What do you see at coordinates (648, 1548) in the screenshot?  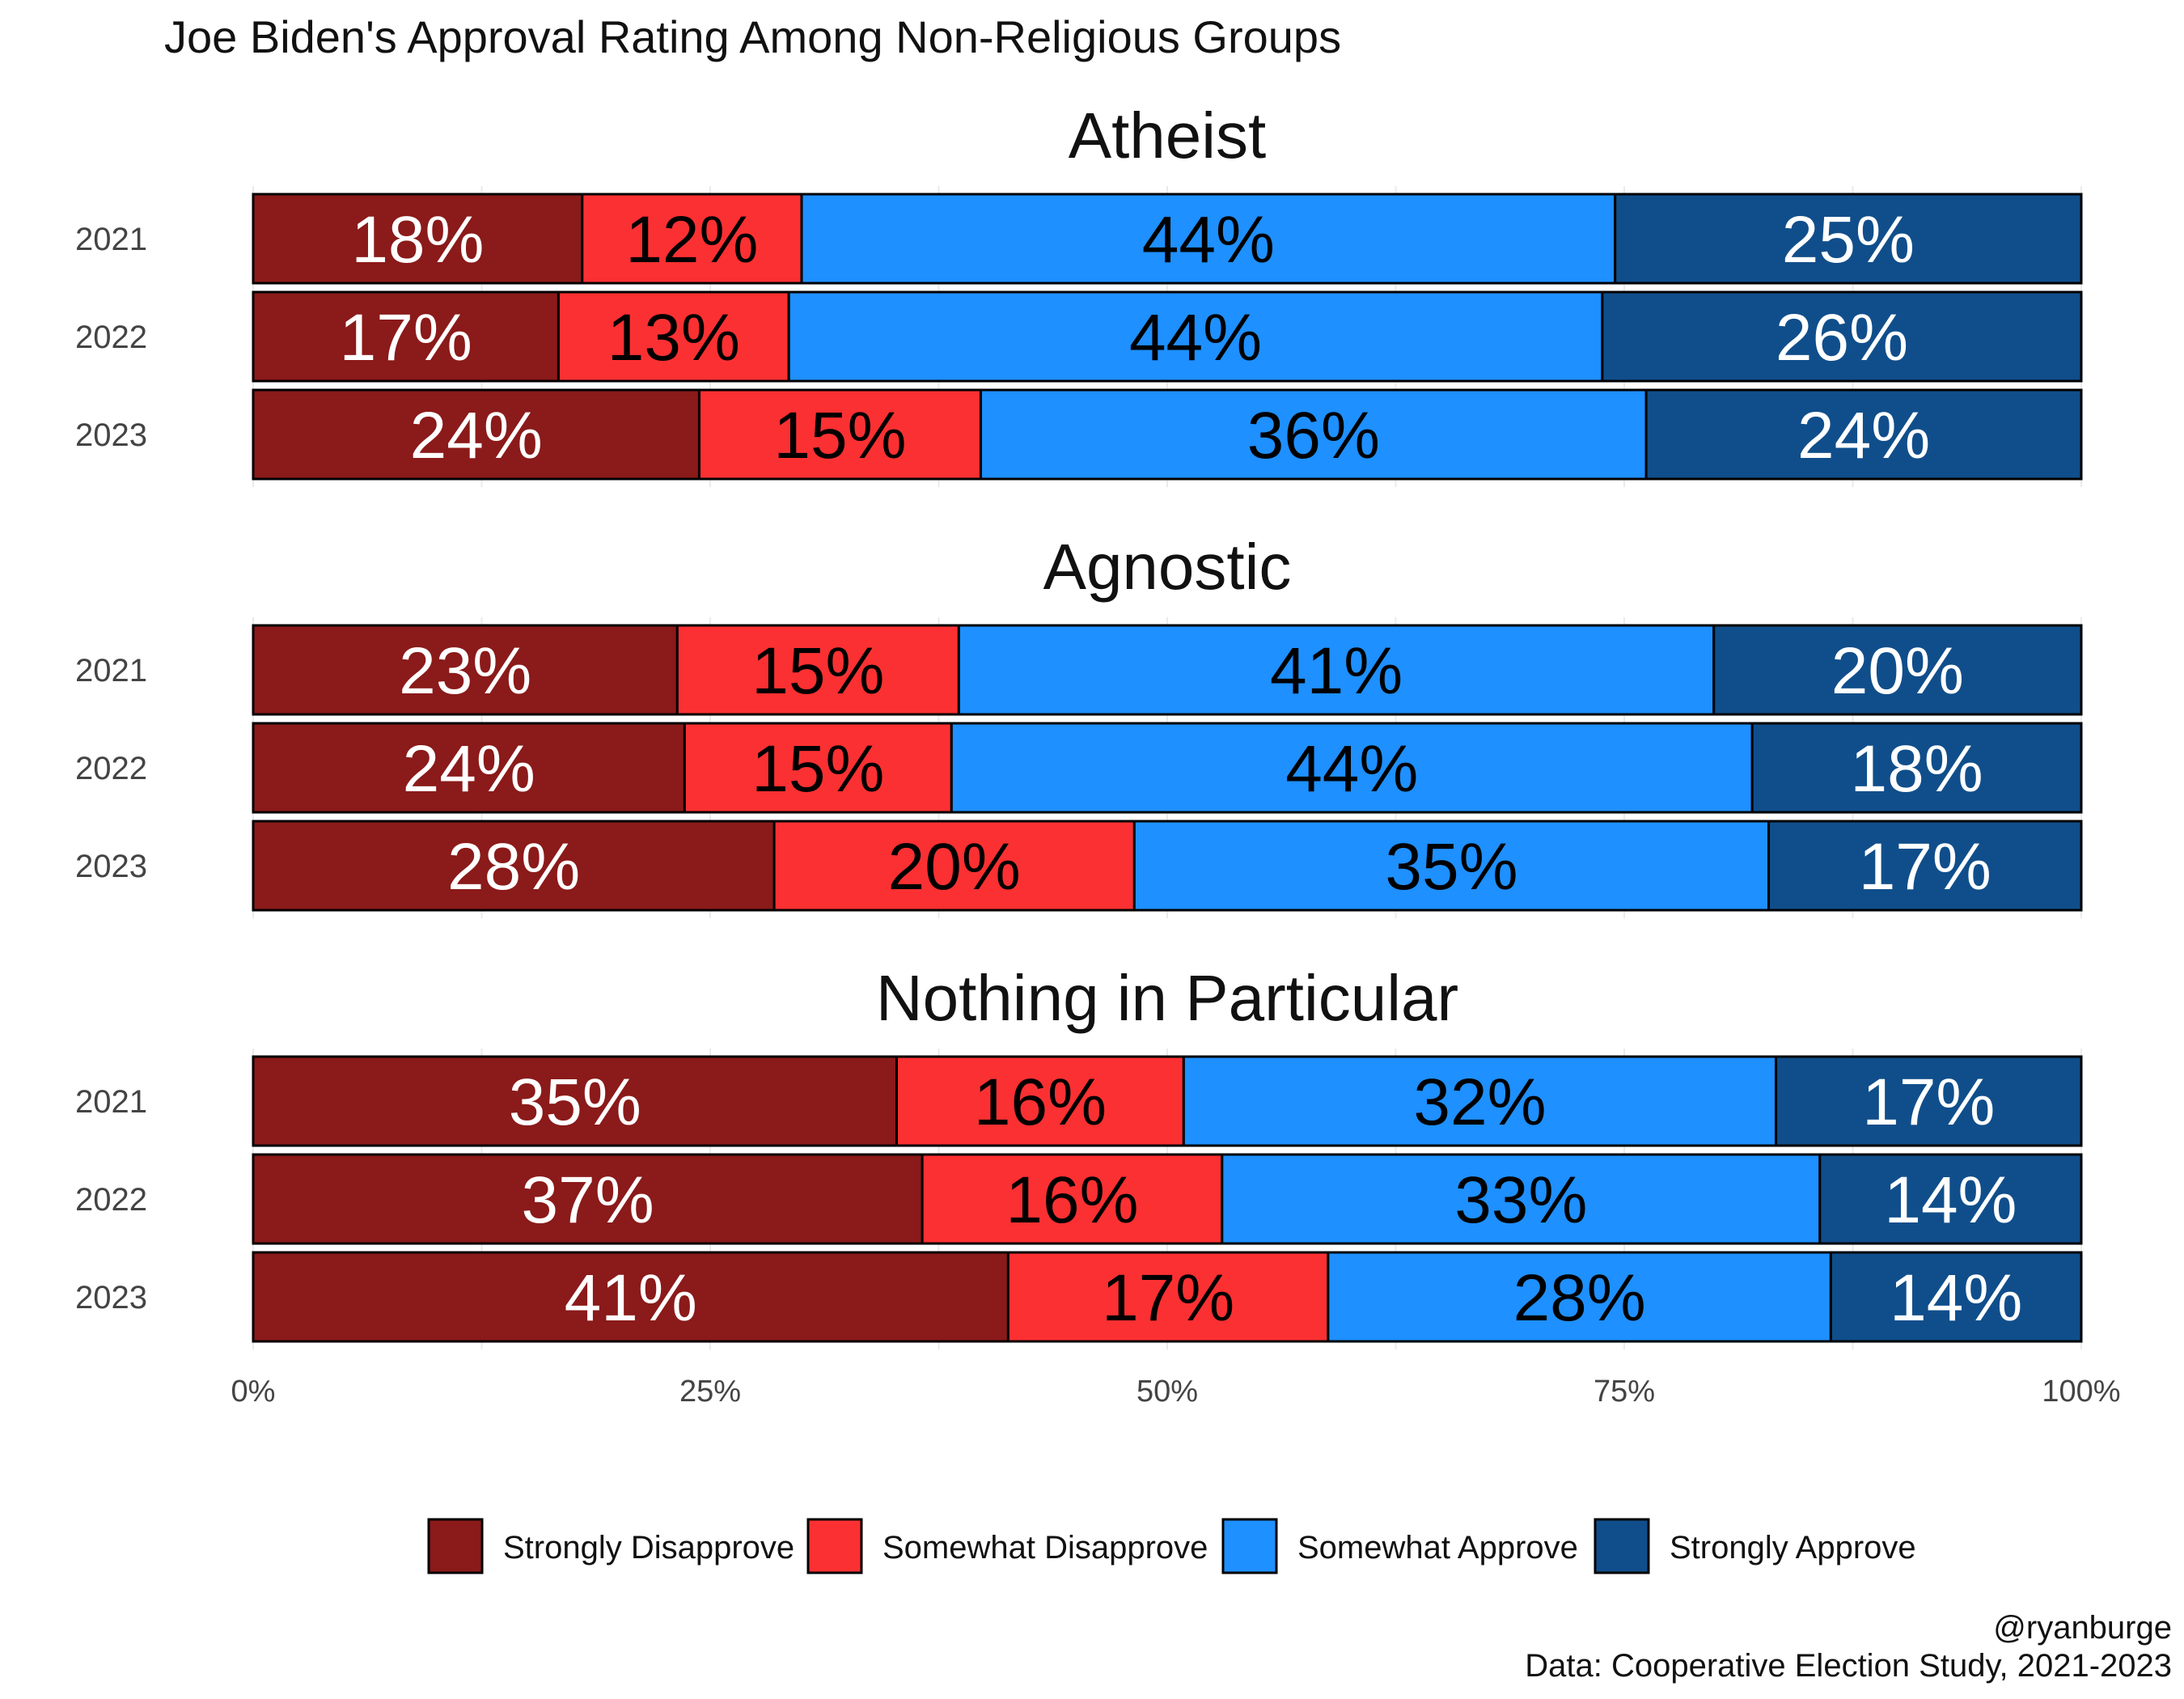 I see `legend-label: Strongly Disapprove` at bounding box center [648, 1548].